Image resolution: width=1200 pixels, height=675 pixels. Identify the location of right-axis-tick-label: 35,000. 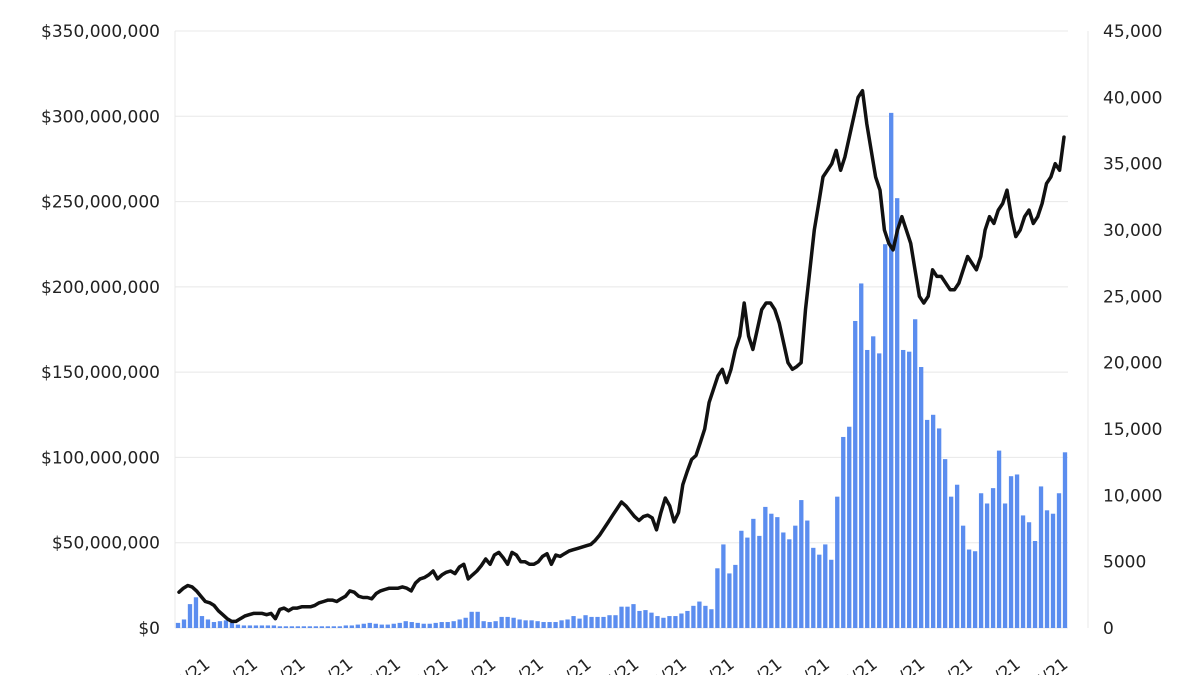
(1132, 165).